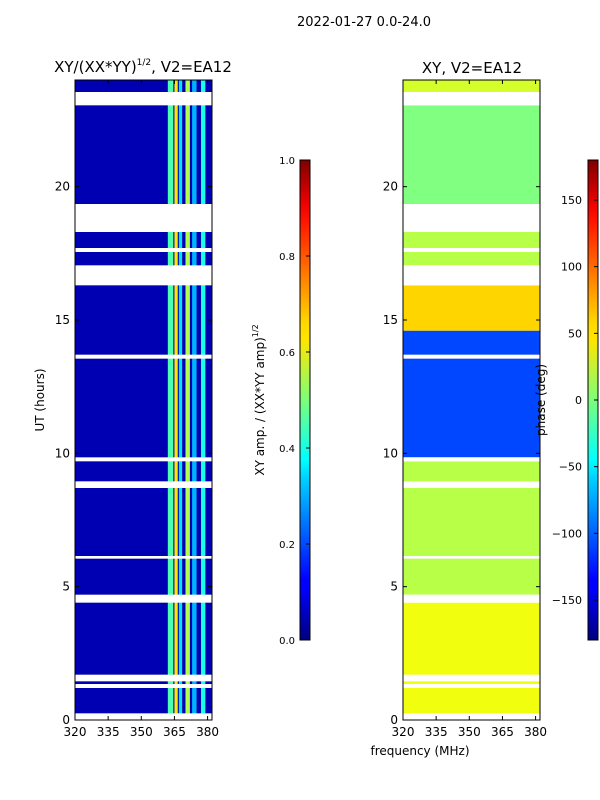 Image resolution: width=600 pixels, height=800 pixels. I want to click on phase-ytick-label-20: 20, so click(390, 187).